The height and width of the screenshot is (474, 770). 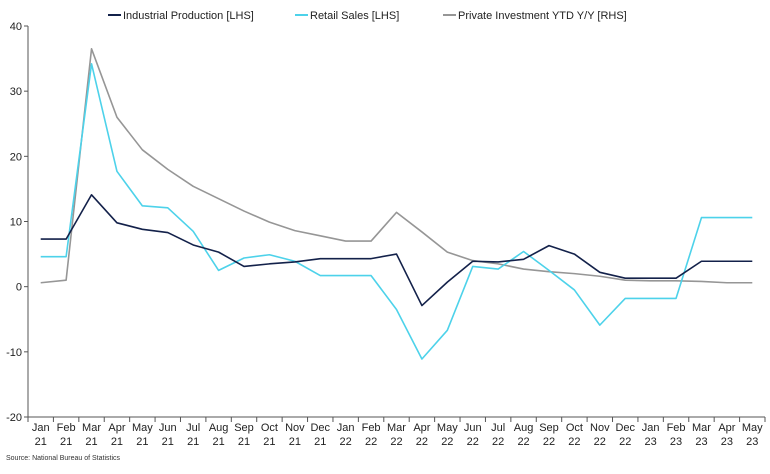 I want to click on legend-label-private-investment: Private Investment YTD Y/Y [RHS], so click(x=542, y=16).